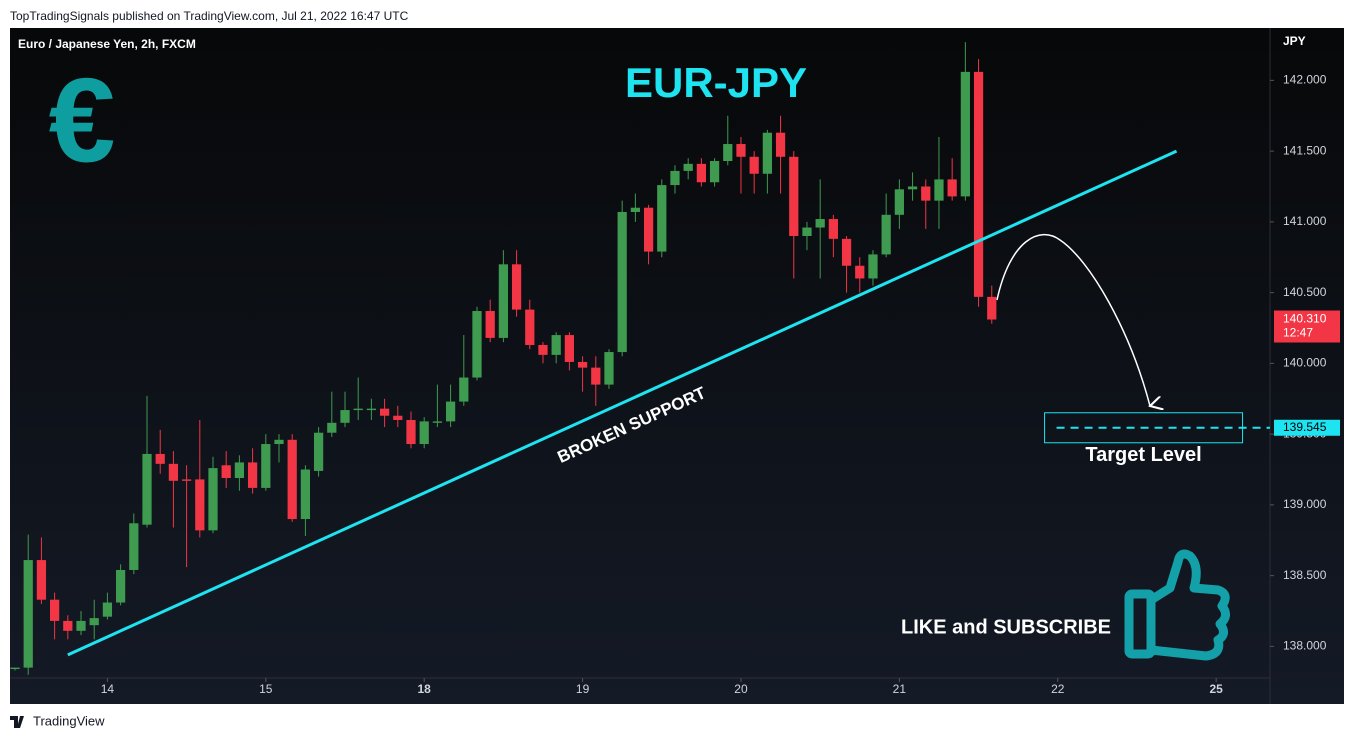 This screenshot has height=745, width=1354. What do you see at coordinates (1305, 363) in the screenshot?
I see `y-tick-label: 140.000` at bounding box center [1305, 363].